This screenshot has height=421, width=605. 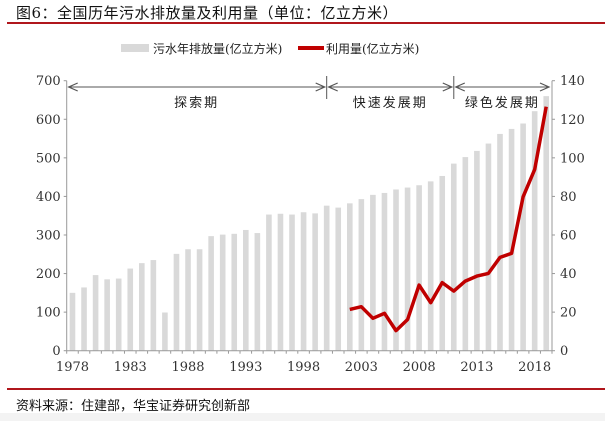 What do you see at coordinates (176, 302) in the screenshot?
I see `bar-1987` at bounding box center [176, 302].